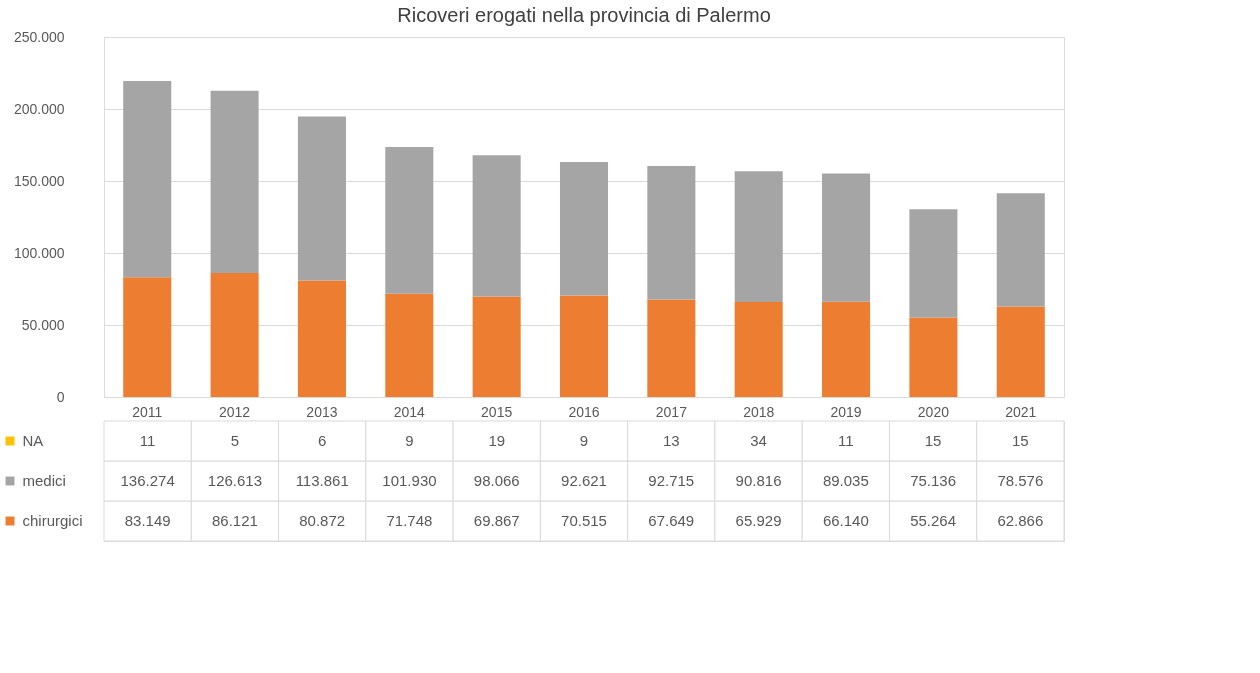  I want to click on x-tick-label: 2015, so click(497, 411).